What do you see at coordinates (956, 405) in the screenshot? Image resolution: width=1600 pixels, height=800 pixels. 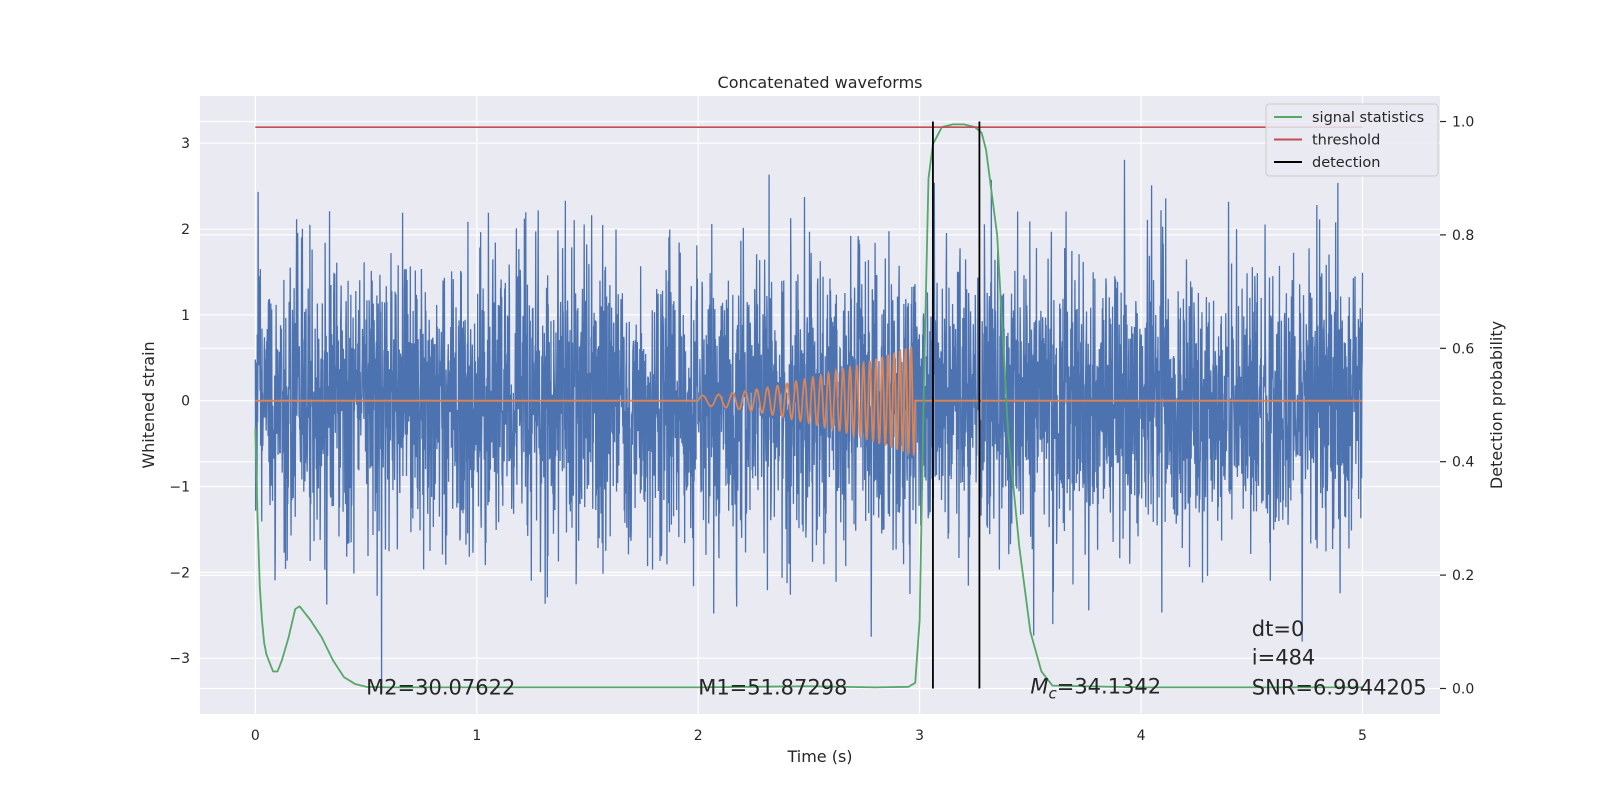 I see `detection-series` at bounding box center [956, 405].